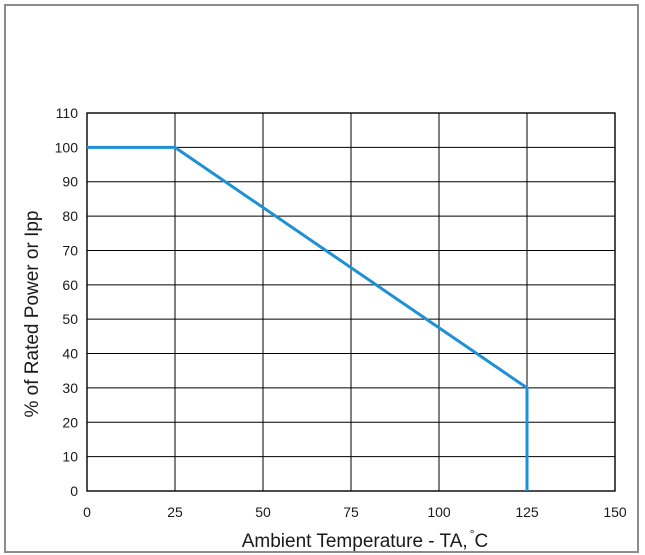 The image size is (645, 555). Describe the element at coordinates (70, 250) in the screenshot. I see `y-tick-label: 70` at that location.